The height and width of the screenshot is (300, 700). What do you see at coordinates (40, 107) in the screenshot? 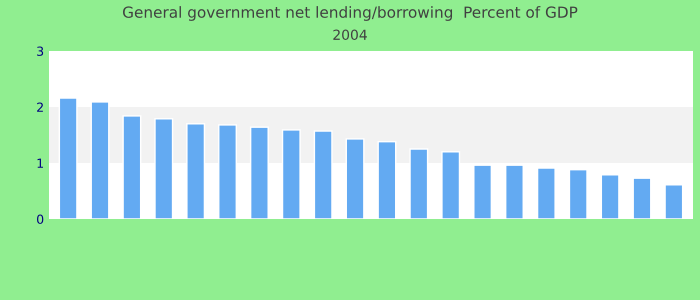
I see `y-tick-label: 2` at bounding box center [40, 107].